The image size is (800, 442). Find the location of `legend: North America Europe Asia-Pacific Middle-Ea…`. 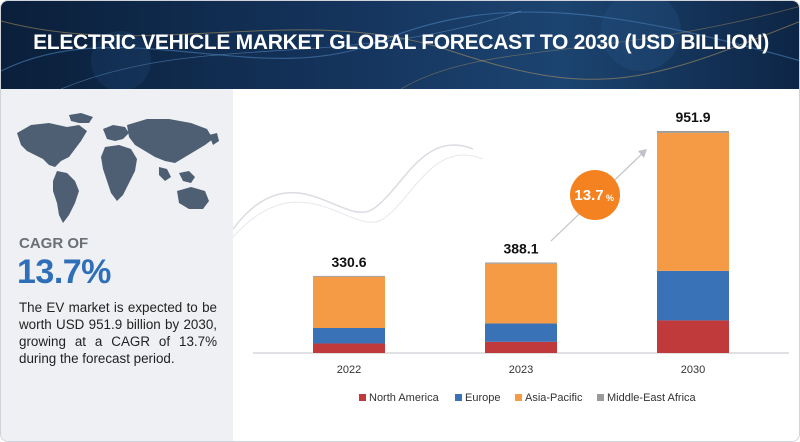

legend: North America Europe Asia-Pacific Middle-Ea… is located at coordinates (528, 398).